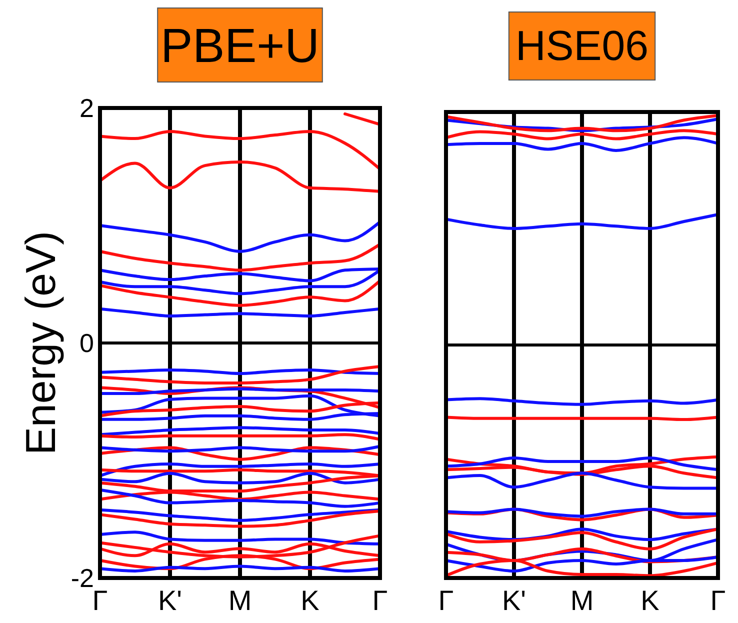  I want to click on chart-title: HSE06, so click(582, 45).